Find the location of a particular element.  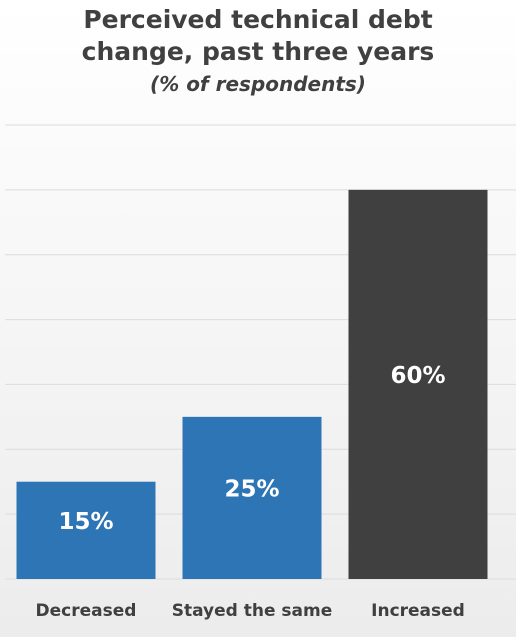

x-tick-label: Increased is located at coordinates (418, 611).